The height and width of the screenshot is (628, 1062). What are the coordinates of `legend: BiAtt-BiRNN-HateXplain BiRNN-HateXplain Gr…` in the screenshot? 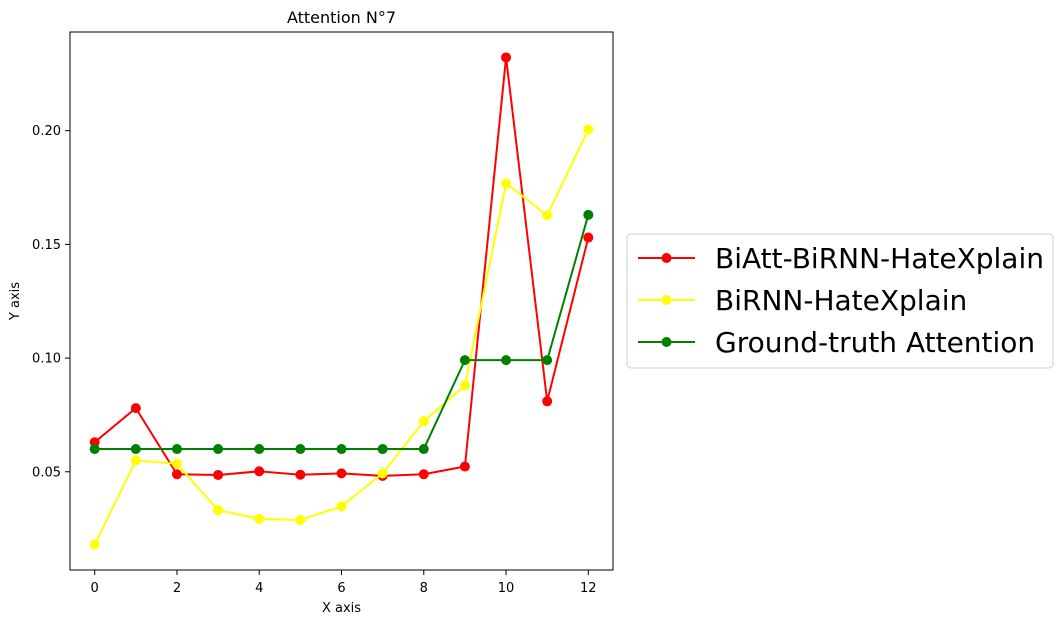 It's located at (840, 301).